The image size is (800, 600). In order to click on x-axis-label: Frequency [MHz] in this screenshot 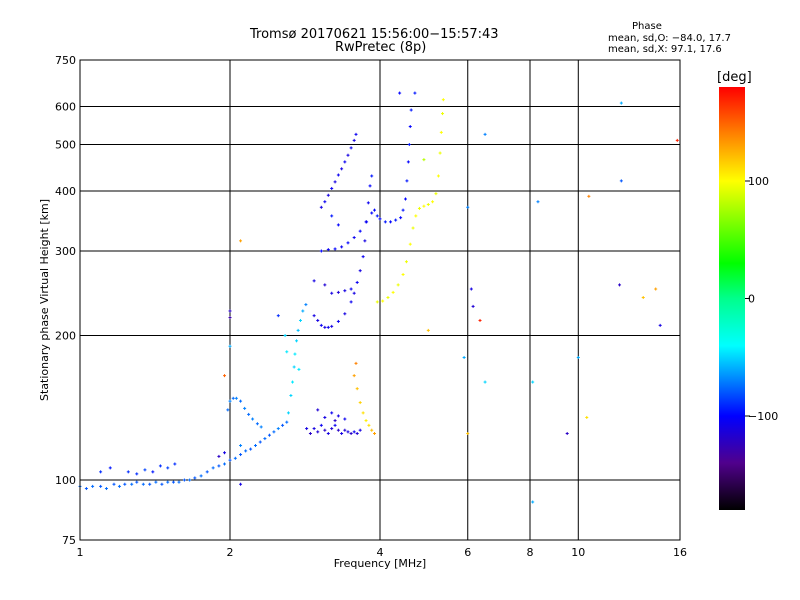, I will do `click(380, 563)`.